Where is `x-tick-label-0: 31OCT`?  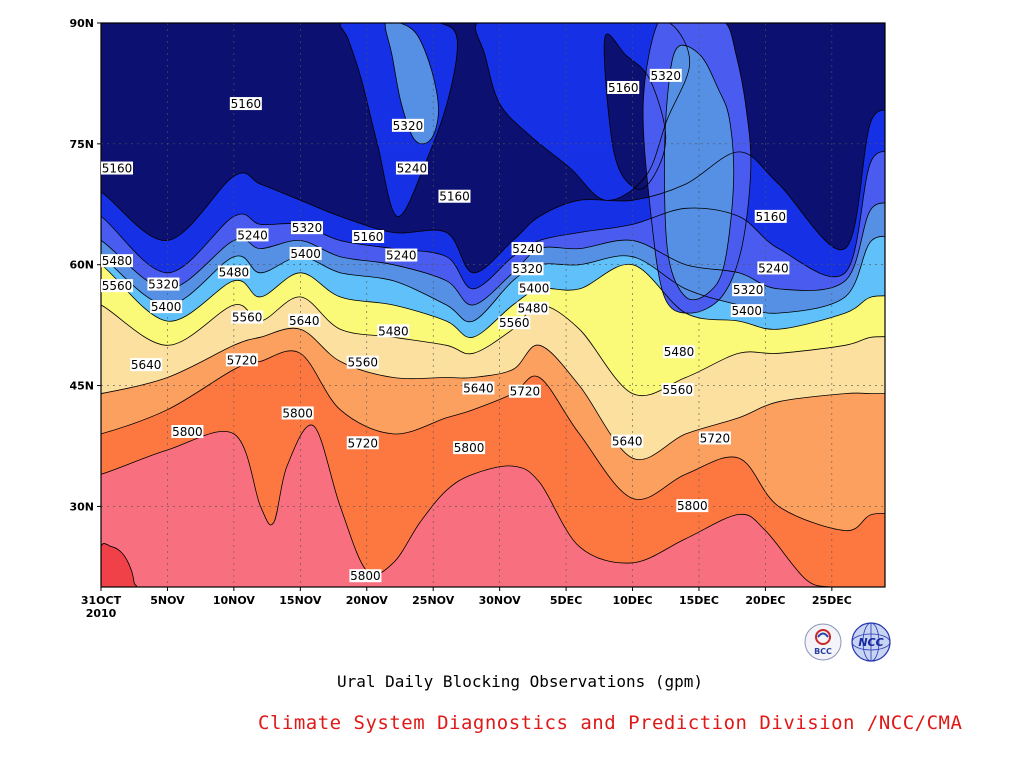
x-tick-label-0: 31OCT is located at coordinates (101, 600).